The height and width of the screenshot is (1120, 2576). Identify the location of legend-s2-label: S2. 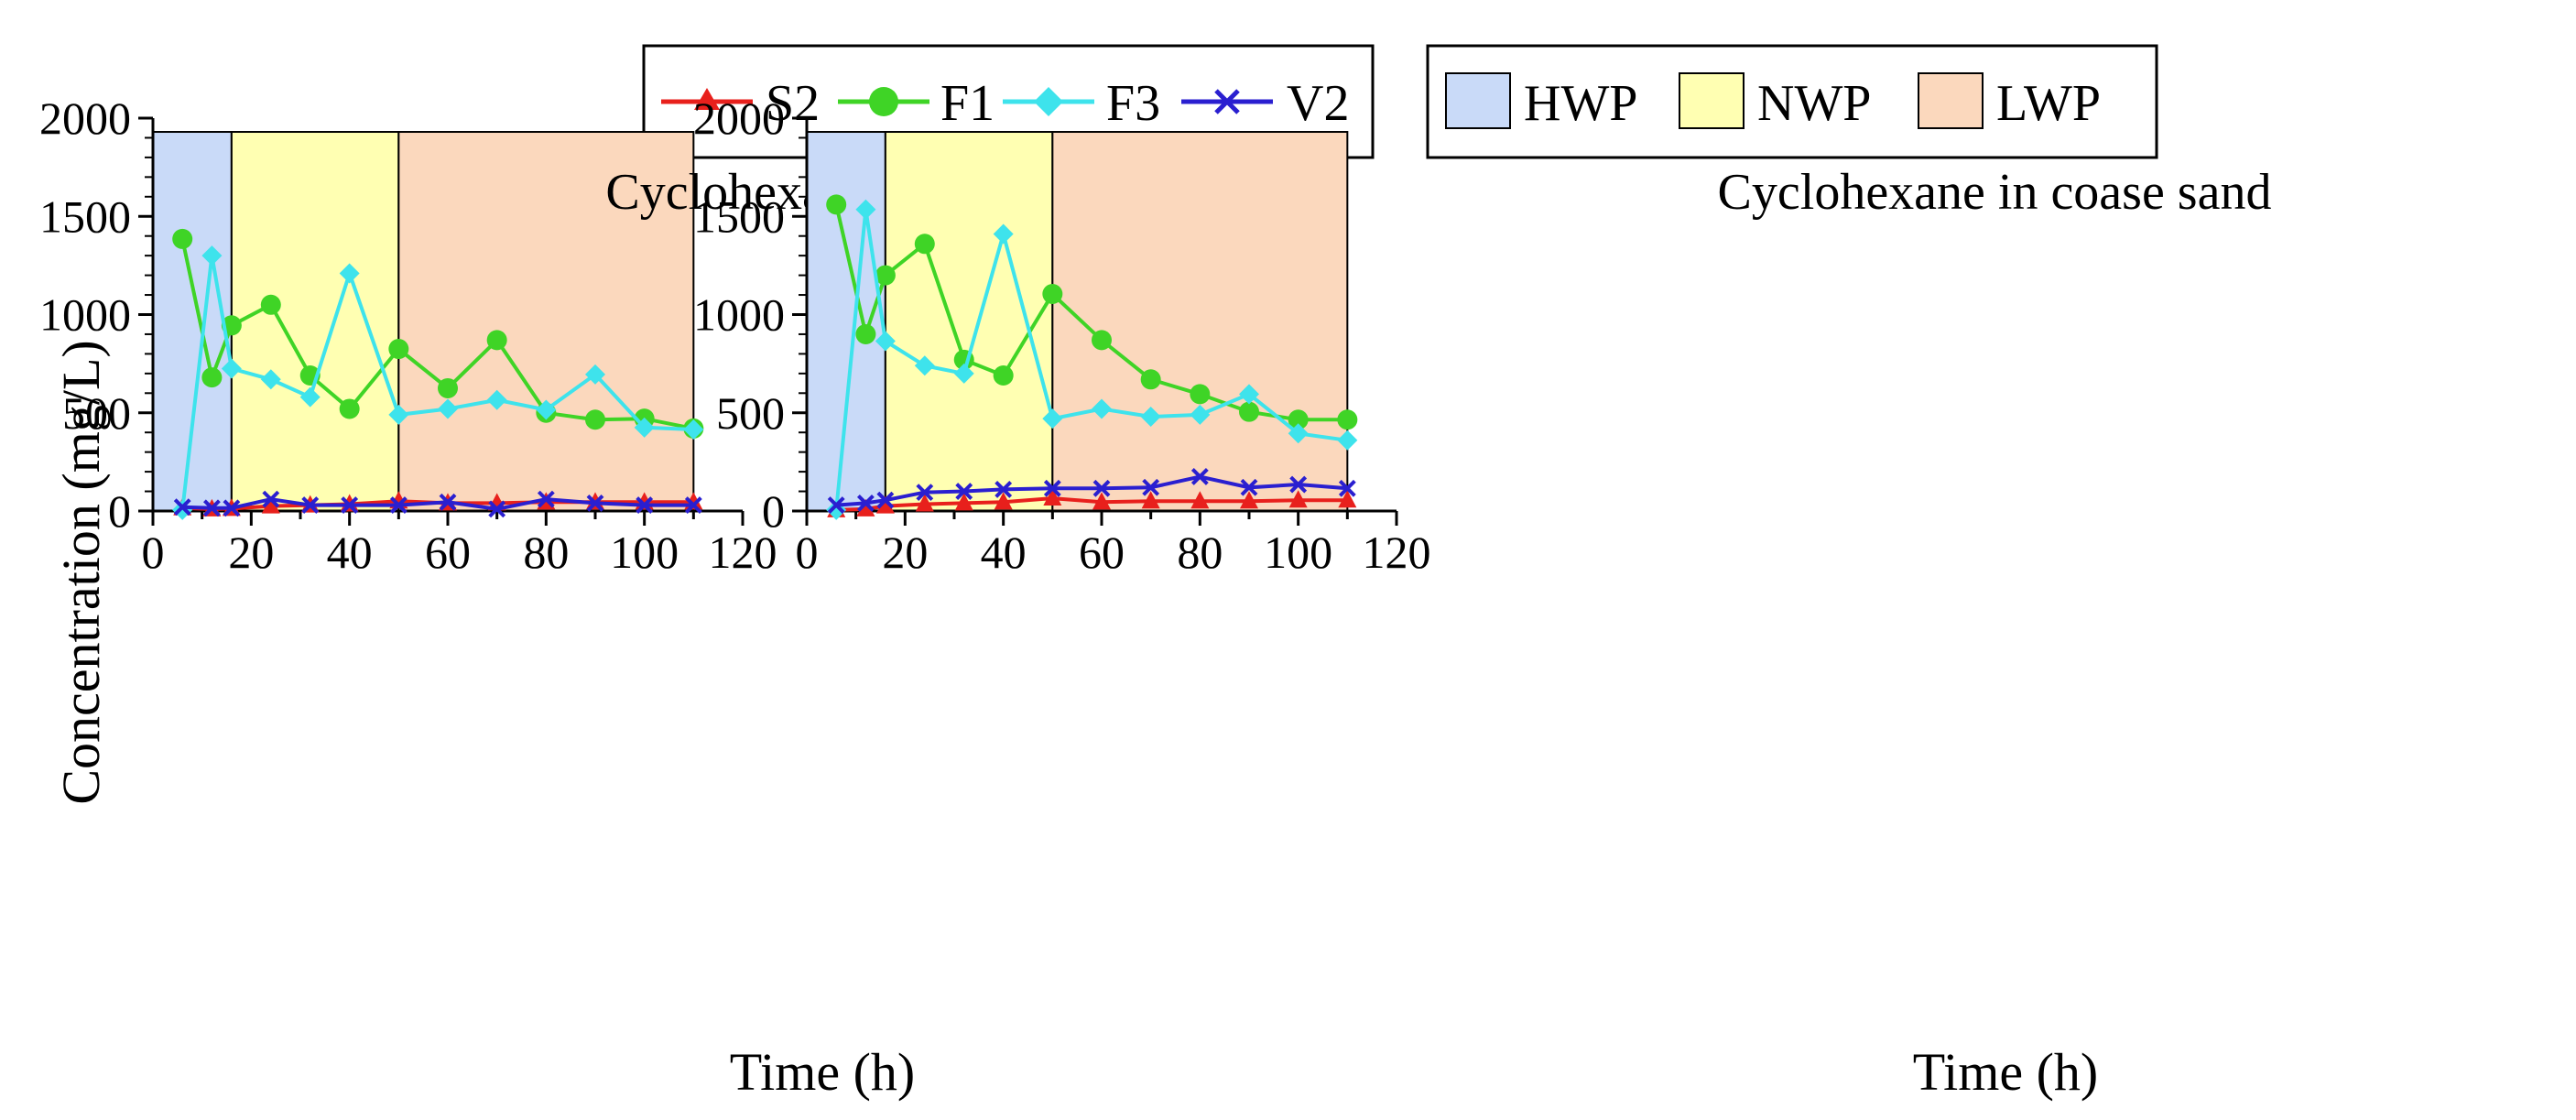
(793, 103).